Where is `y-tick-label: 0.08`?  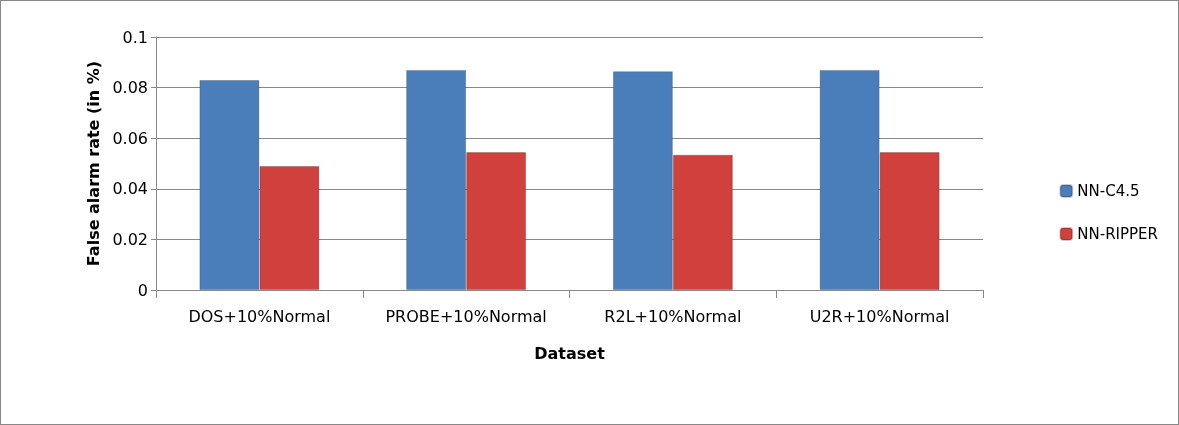 y-tick-label: 0.08 is located at coordinates (130, 88).